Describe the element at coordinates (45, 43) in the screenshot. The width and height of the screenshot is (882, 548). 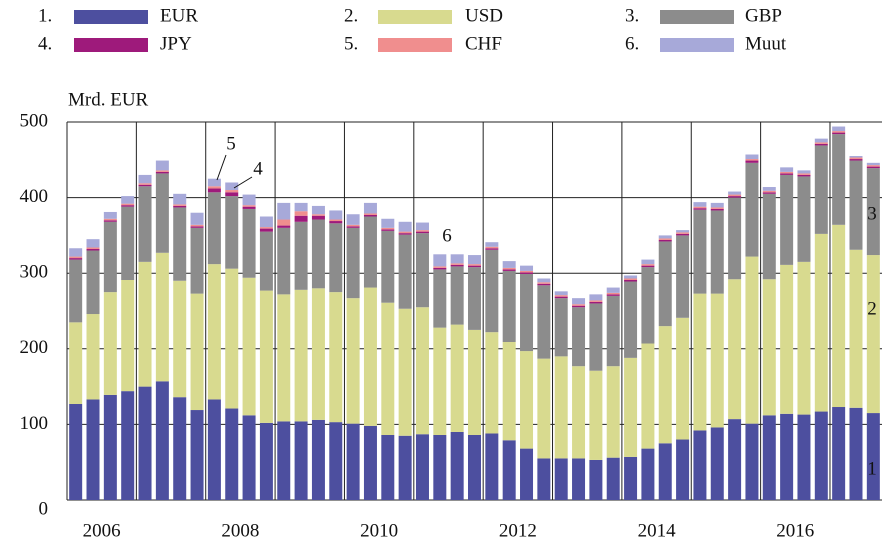
I see `legend-number: 4.` at that location.